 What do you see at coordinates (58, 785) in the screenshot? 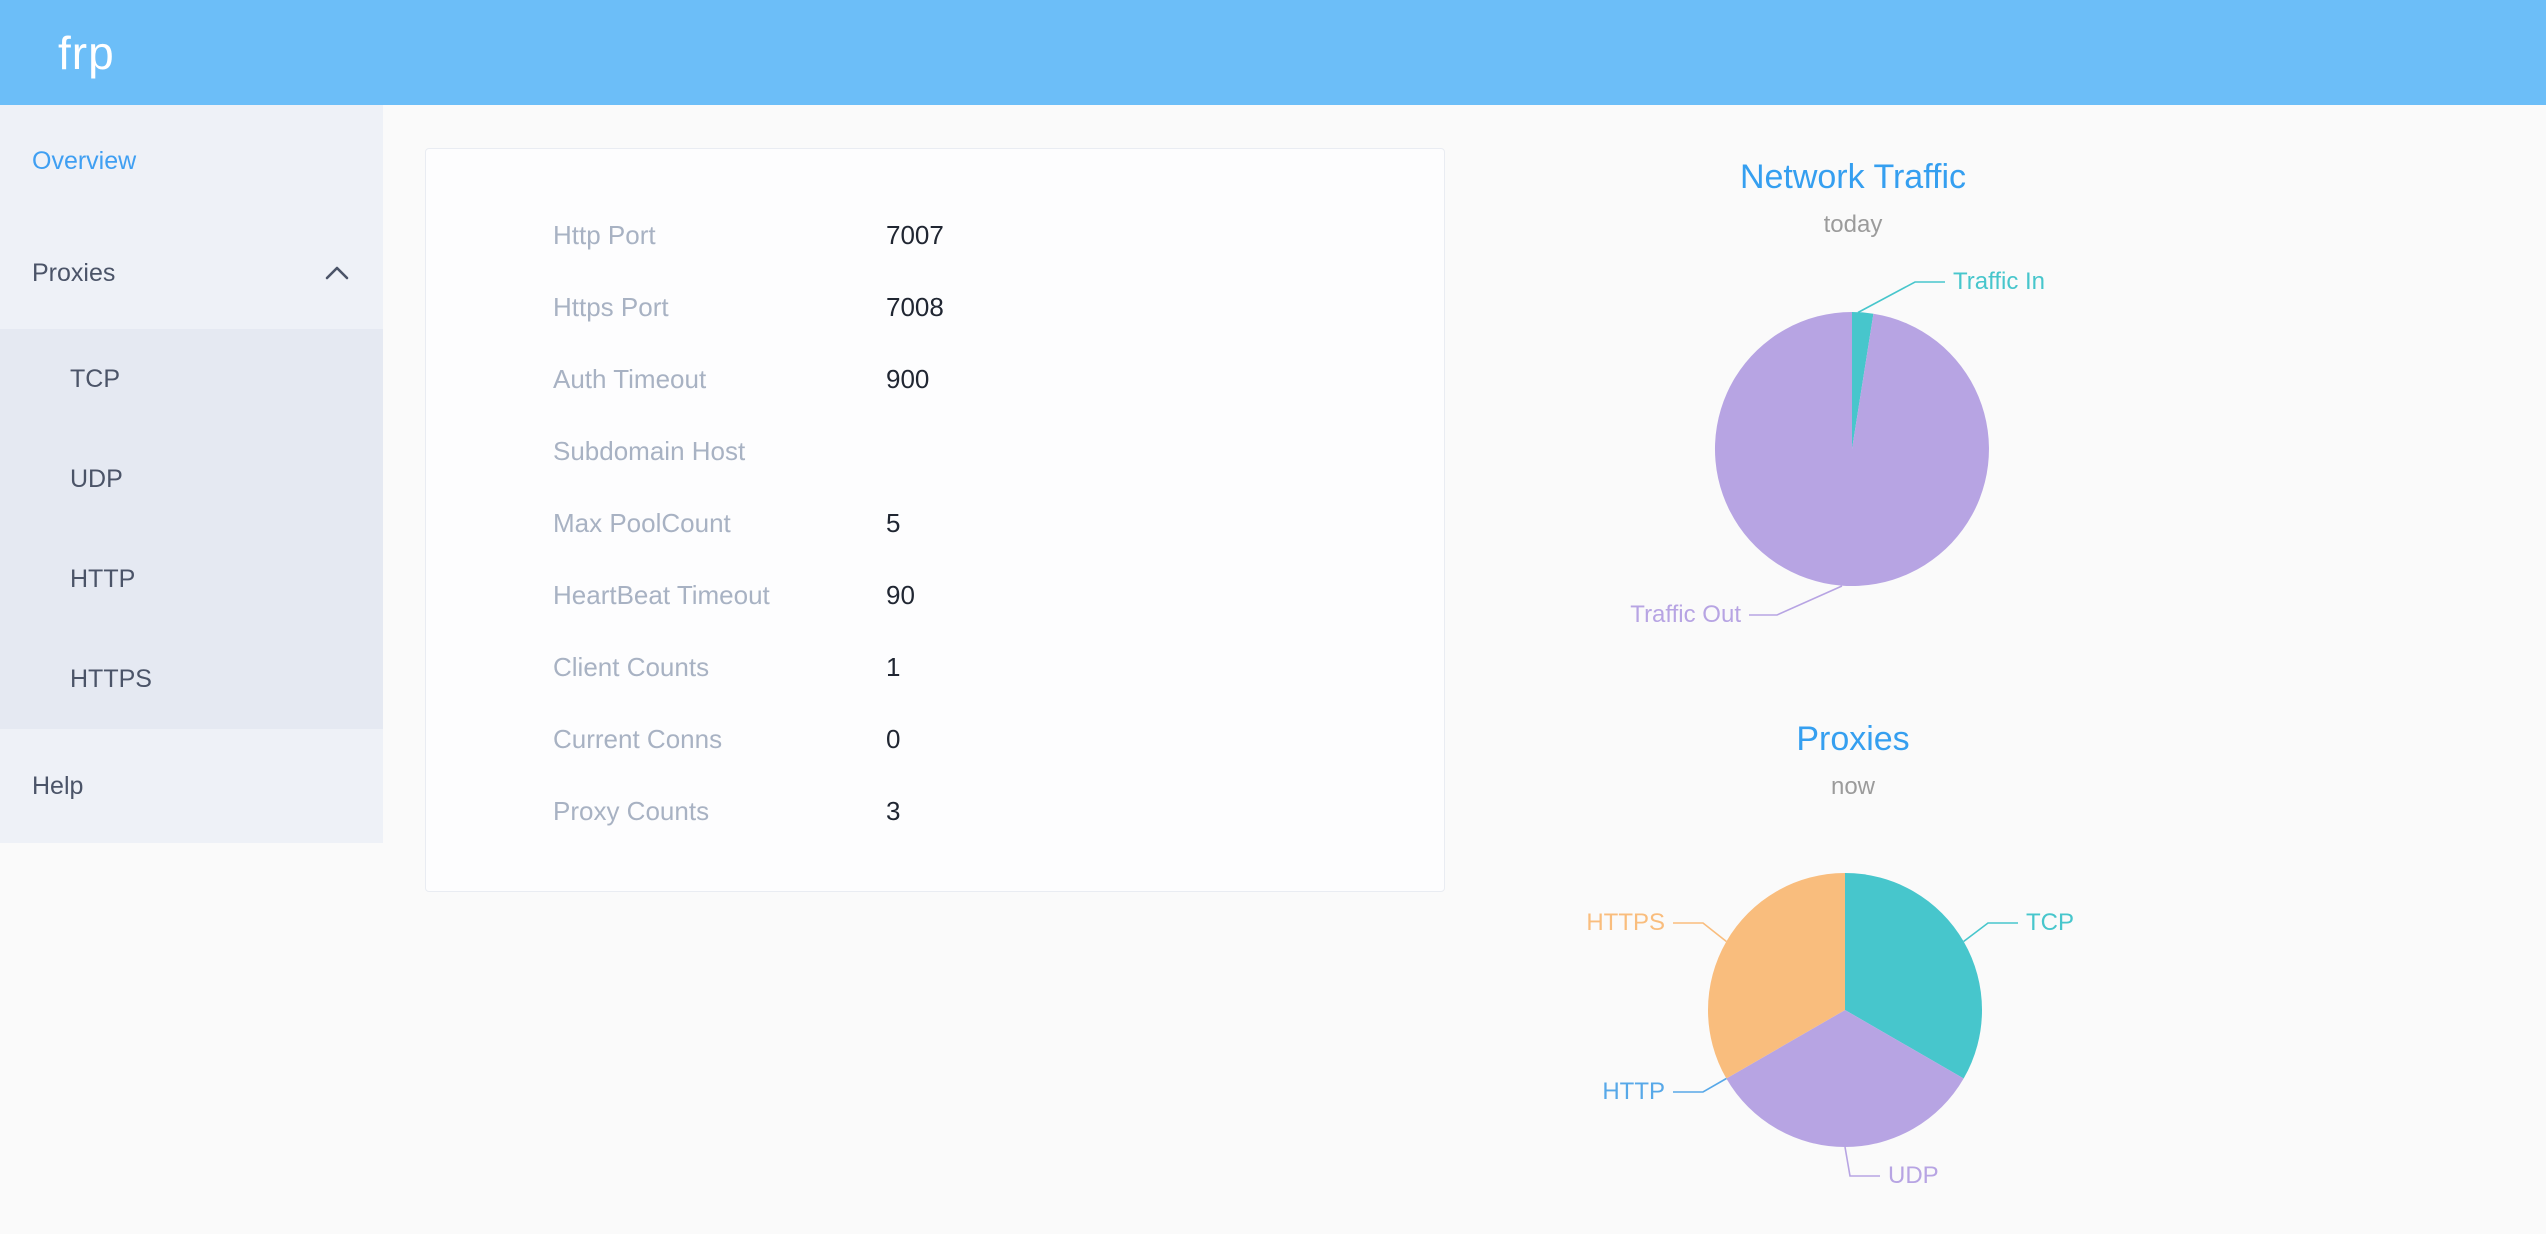
I see `sidebar-item-help-label: Help` at bounding box center [58, 785].